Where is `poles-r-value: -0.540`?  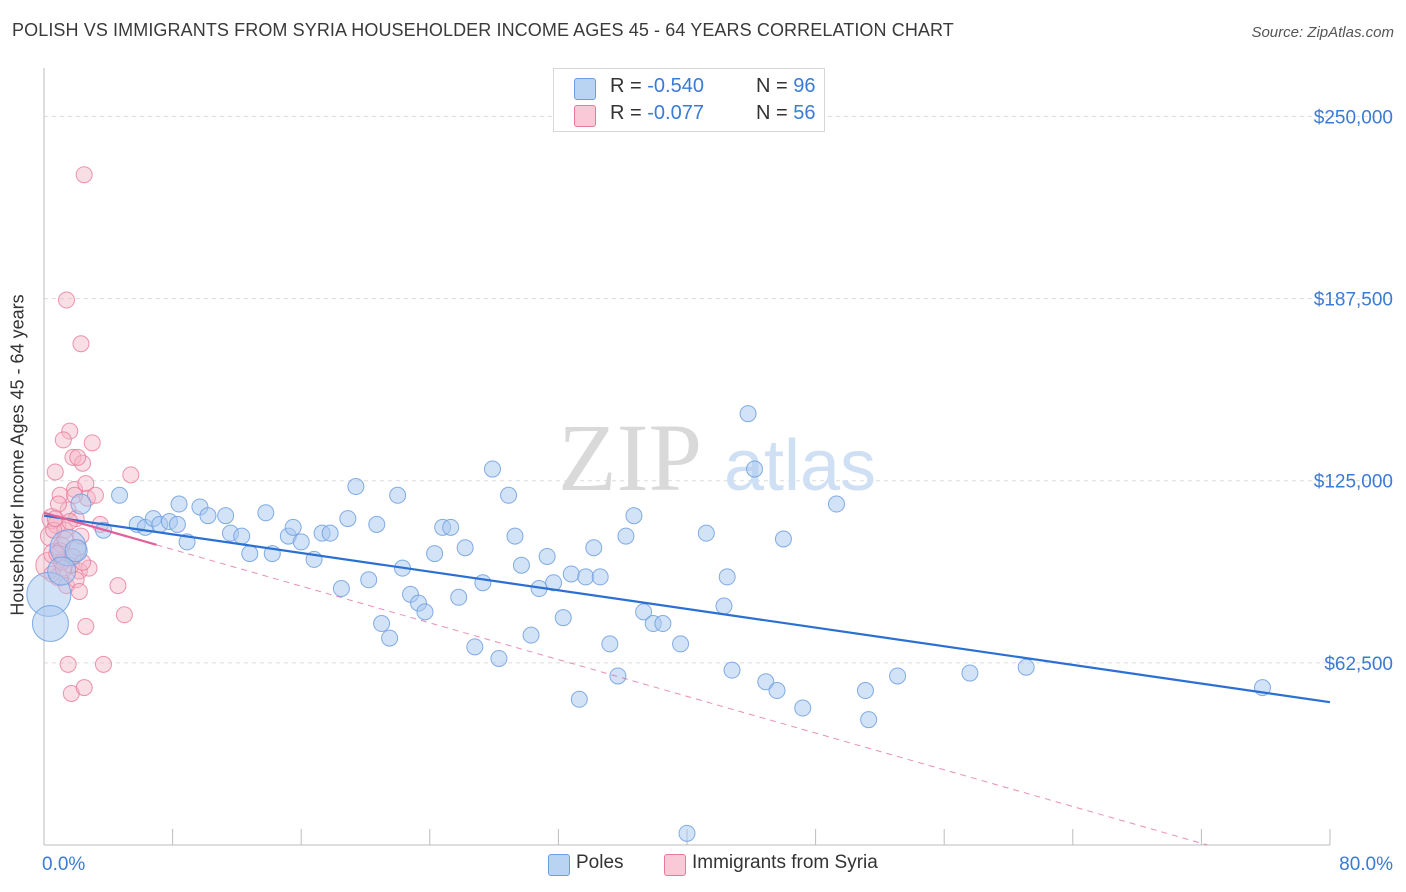
poles-r-value: -0.540 is located at coordinates (675, 86).